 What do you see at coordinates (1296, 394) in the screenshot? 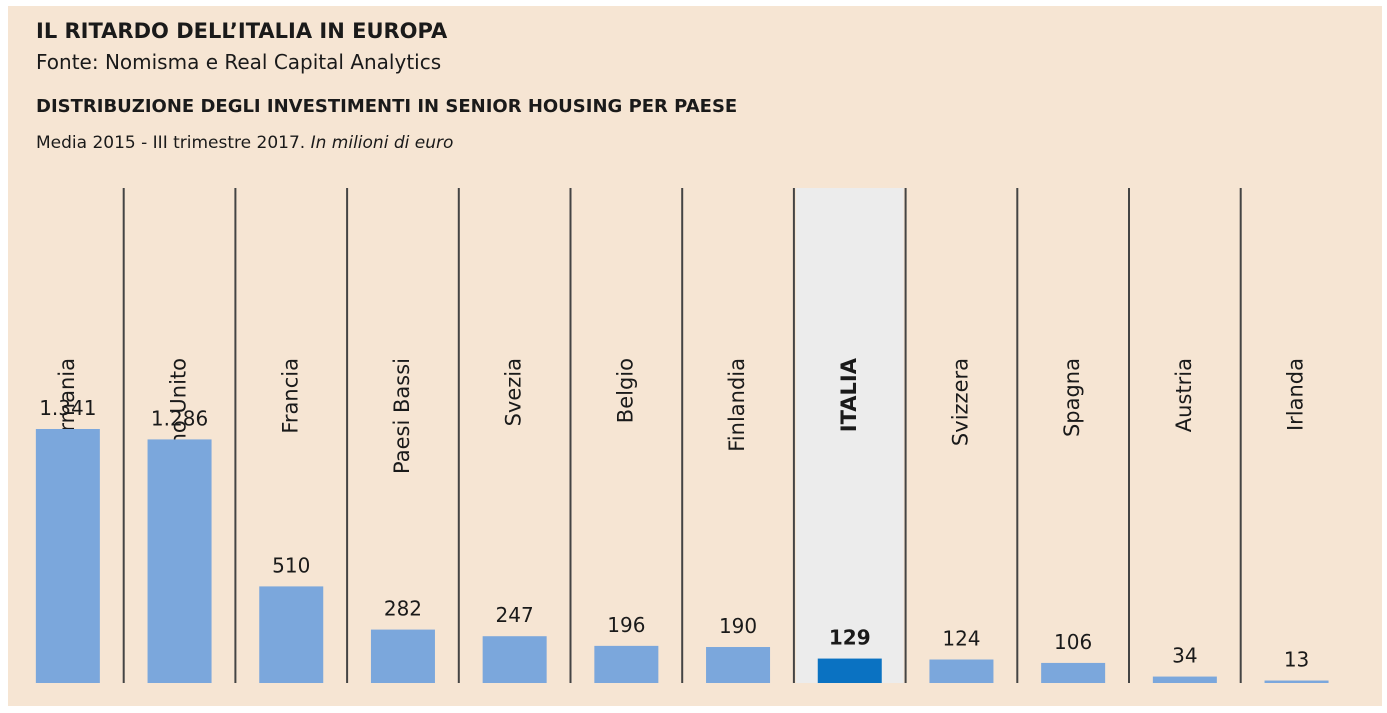
I see `category-label: Irlanda` at bounding box center [1296, 394].